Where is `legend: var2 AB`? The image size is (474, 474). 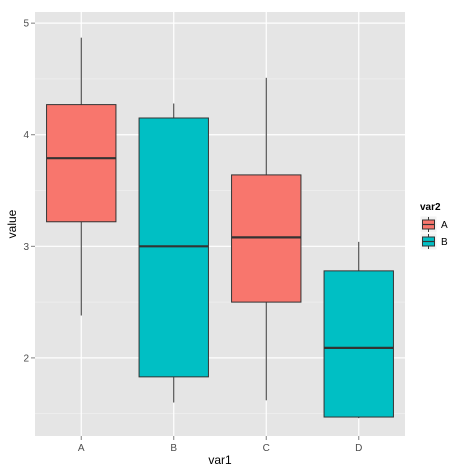 legend: var2 AB is located at coordinates (433, 226).